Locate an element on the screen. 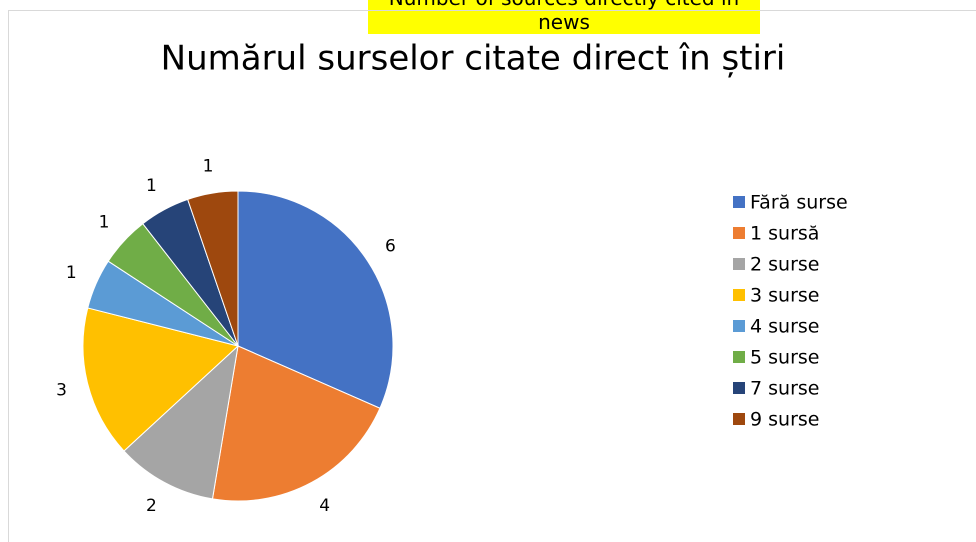 The width and height of the screenshot is (976, 542). legend-label: 2 surse is located at coordinates (784, 265).